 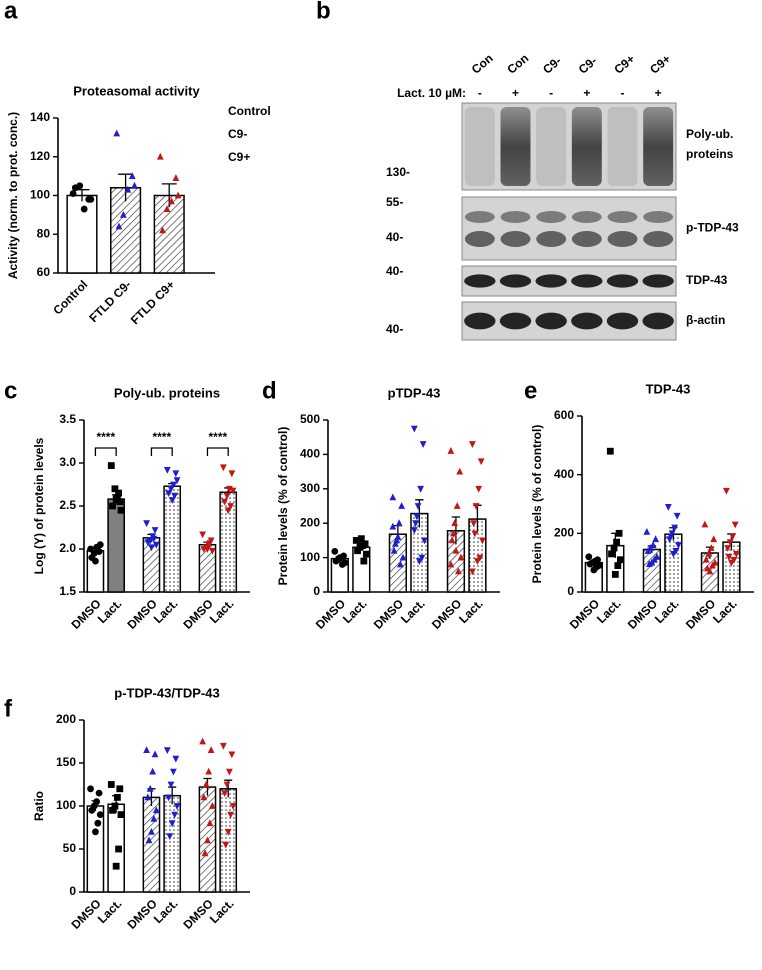 What do you see at coordinates (398, 172) in the screenshot?
I see `size-marker: 130-` at bounding box center [398, 172].